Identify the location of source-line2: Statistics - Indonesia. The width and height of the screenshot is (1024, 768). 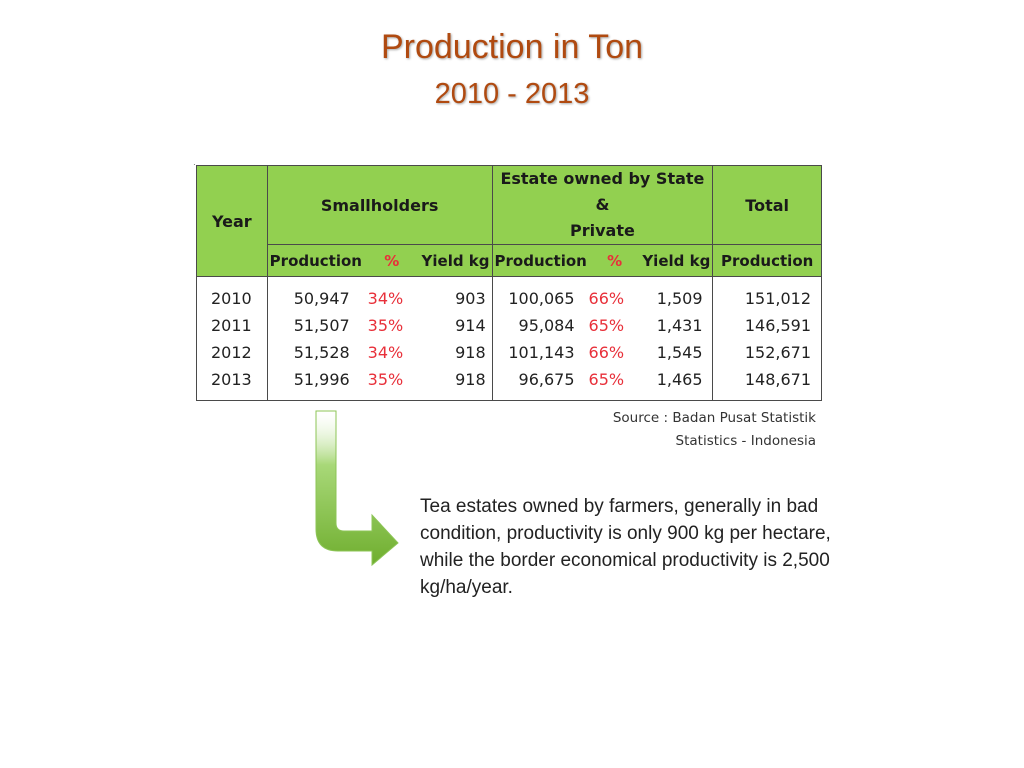
(745, 441).